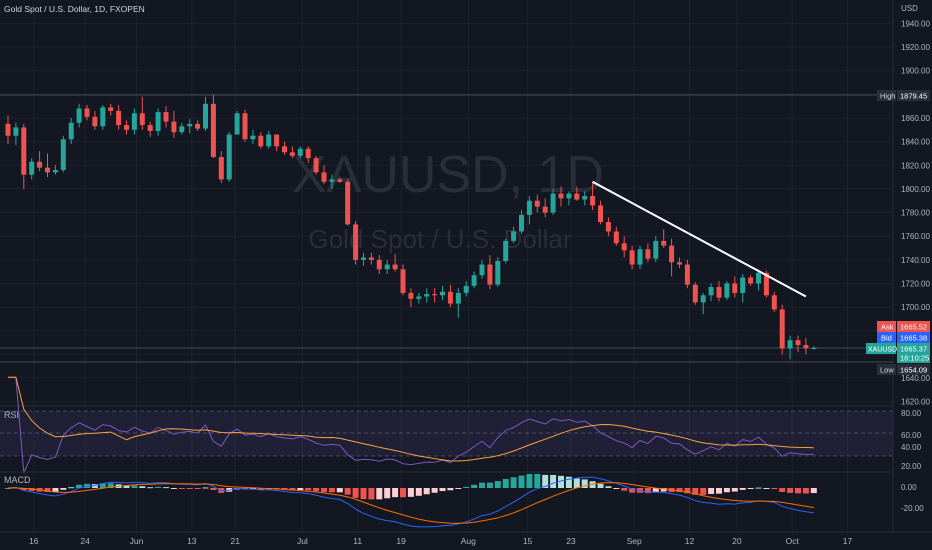 This screenshot has height=550, width=932. What do you see at coordinates (915, 47) in the screenshot?
I see `price-tick-label: 1920.00` at bounding box center [915, 47].